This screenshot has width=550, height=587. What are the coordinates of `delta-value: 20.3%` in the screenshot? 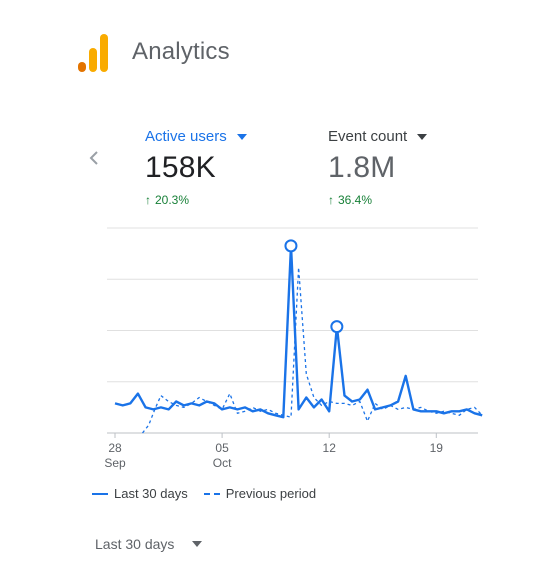 It's located at (172, 200).